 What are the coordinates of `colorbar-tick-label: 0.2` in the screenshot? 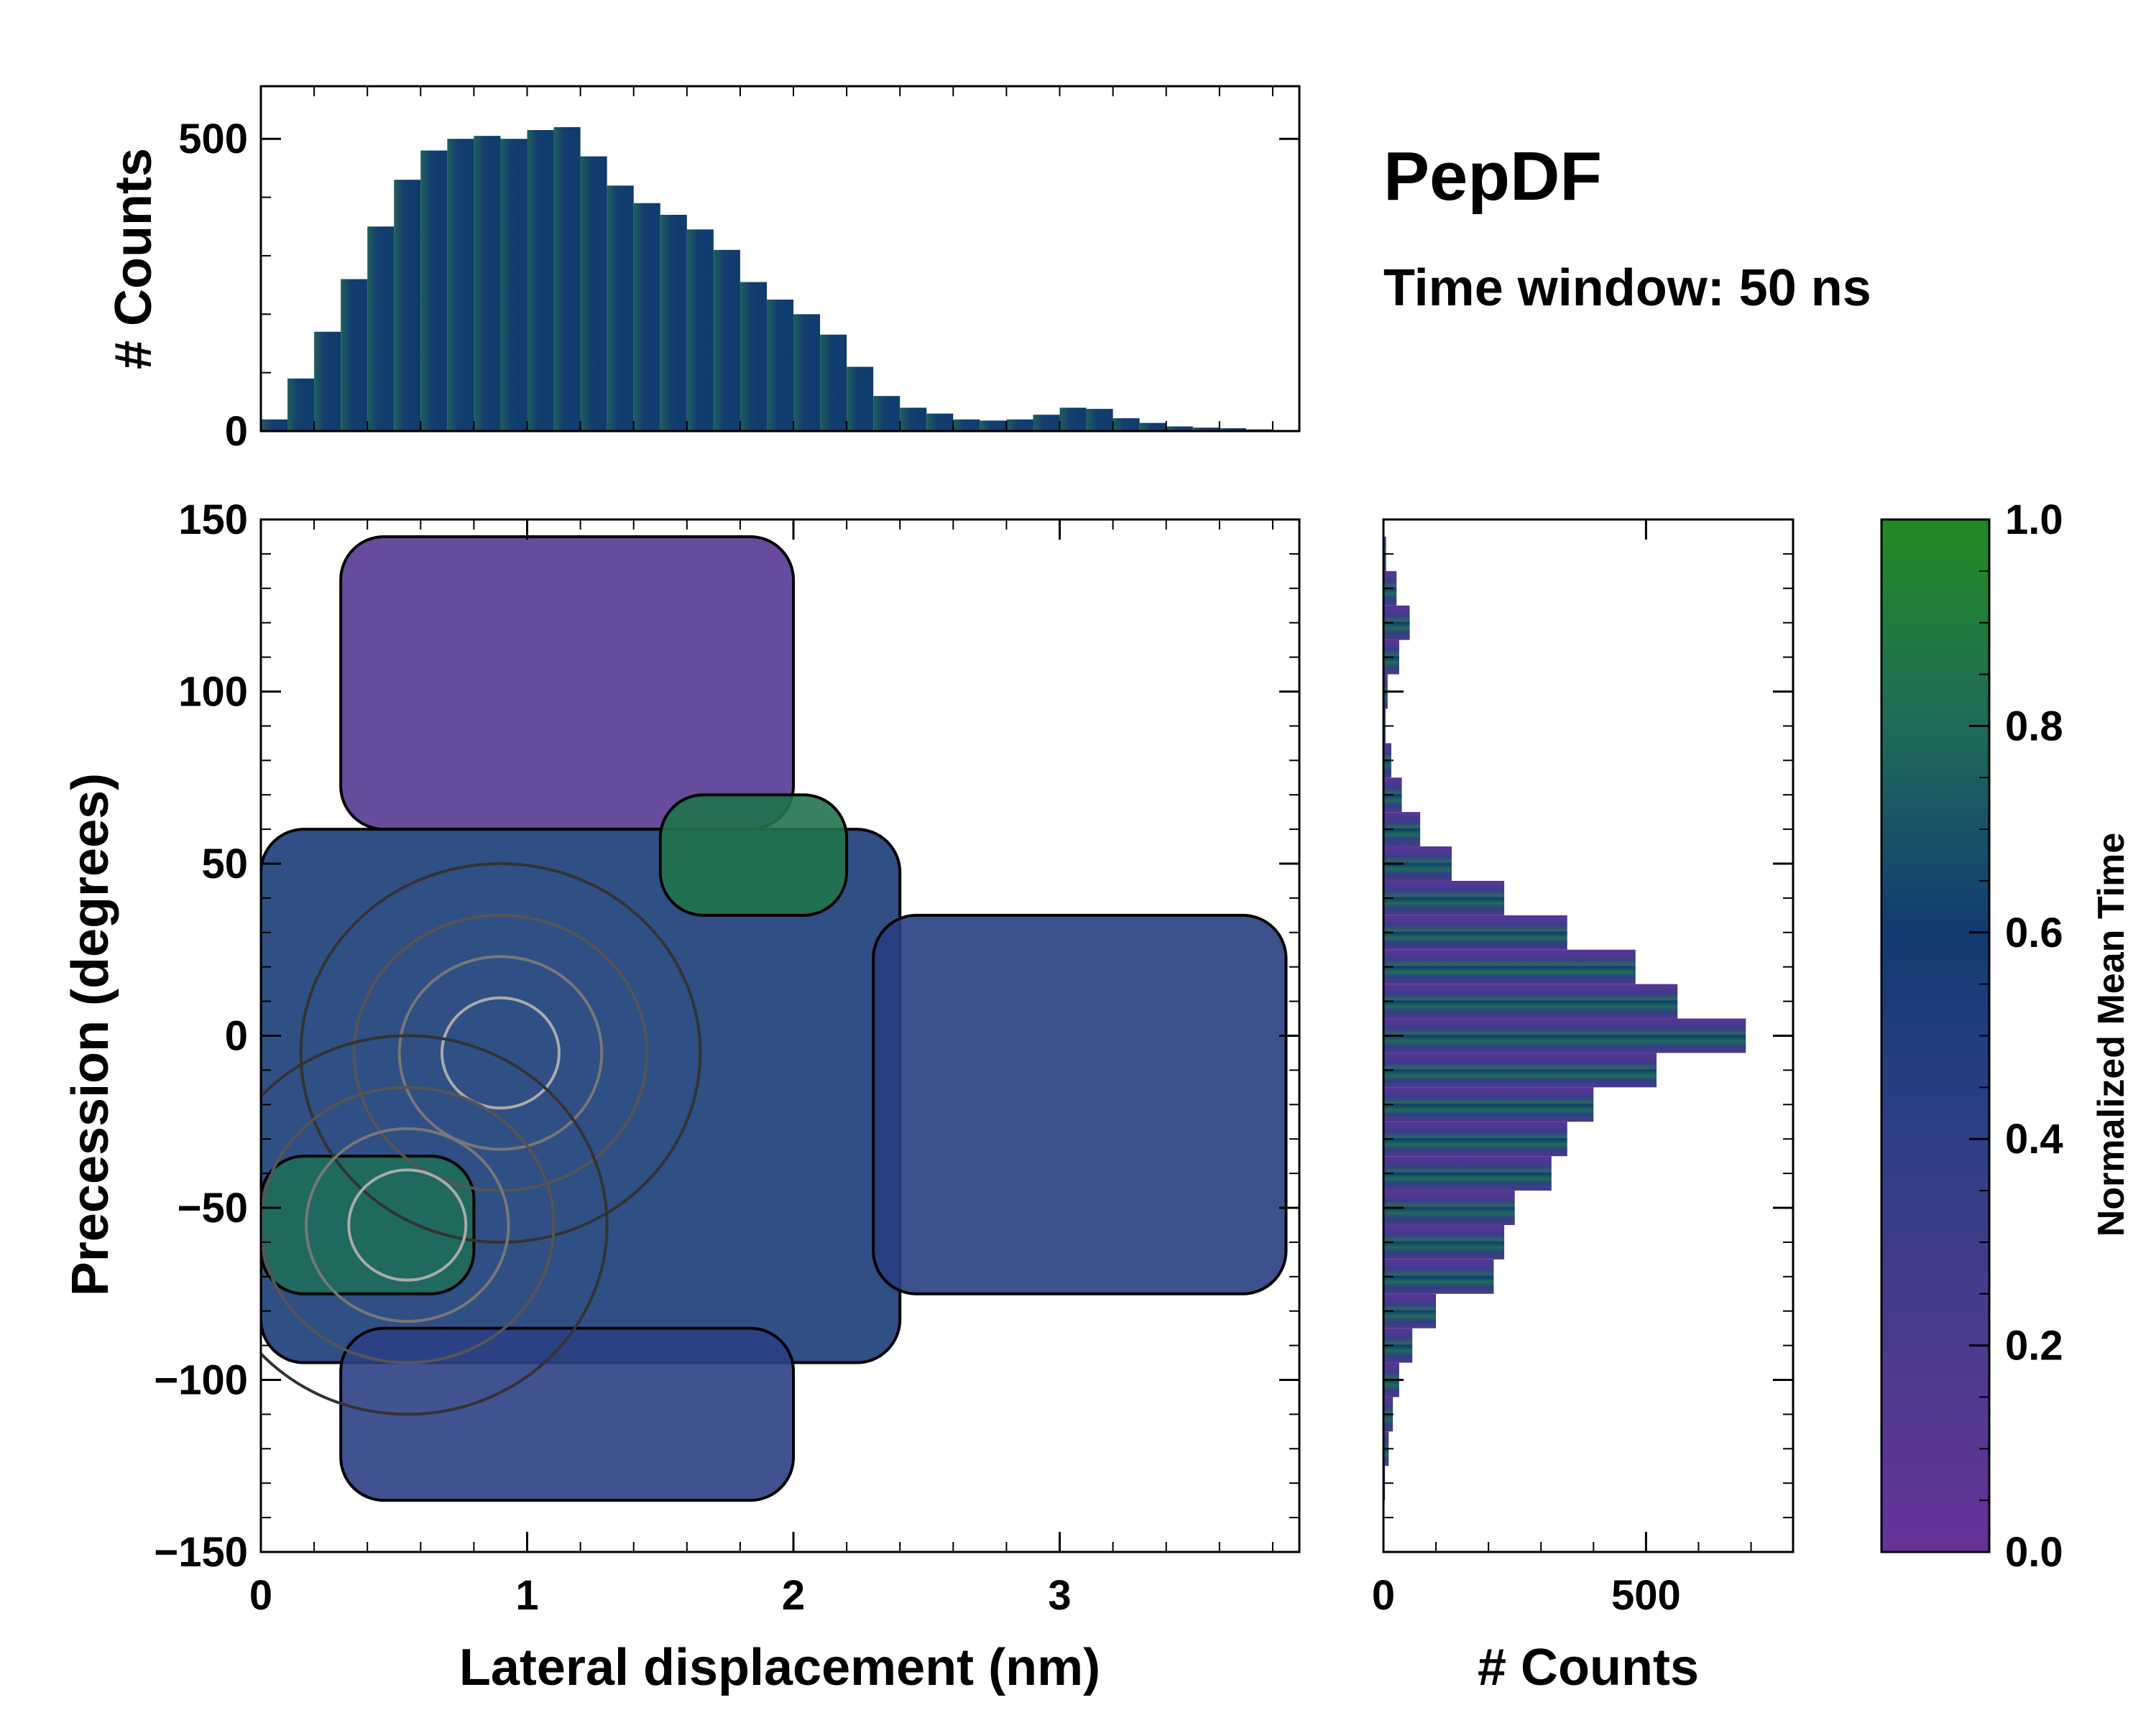 It's located at (2034, 1346).